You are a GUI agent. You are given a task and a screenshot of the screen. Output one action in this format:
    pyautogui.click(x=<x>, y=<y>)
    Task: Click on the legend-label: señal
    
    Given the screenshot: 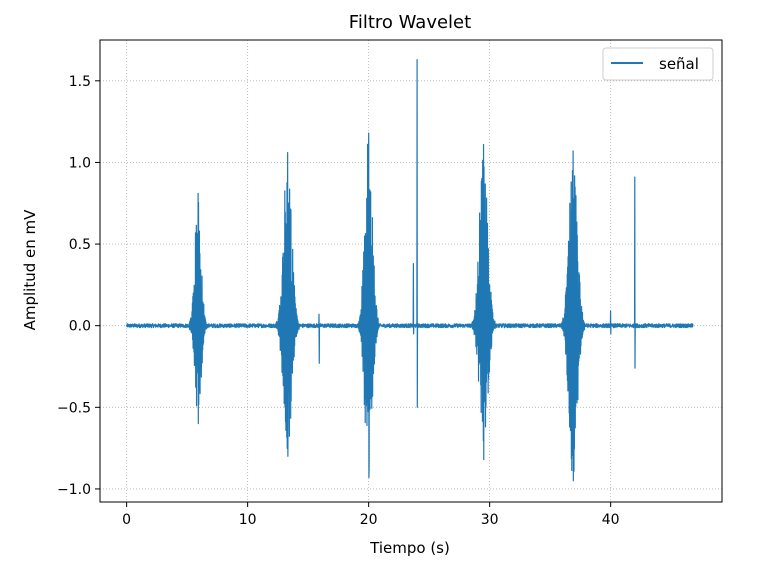 What is the action you would take?
    pyautogui.click(x=679, y=64)
    